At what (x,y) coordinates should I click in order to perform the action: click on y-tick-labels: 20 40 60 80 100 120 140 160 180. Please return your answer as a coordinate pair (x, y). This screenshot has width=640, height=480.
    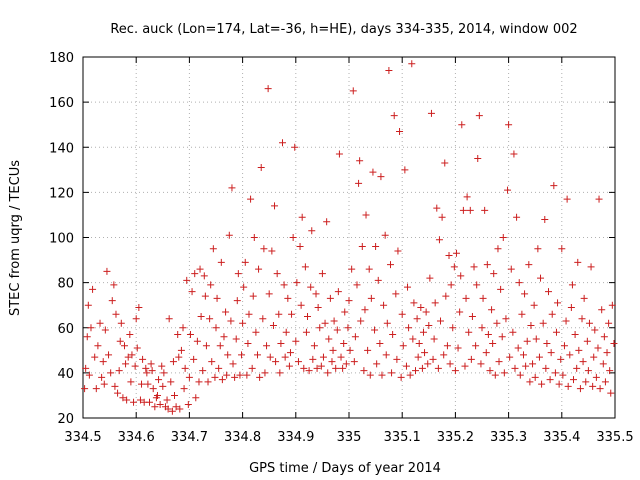
    Looking at the image, I should click on (61, 239).